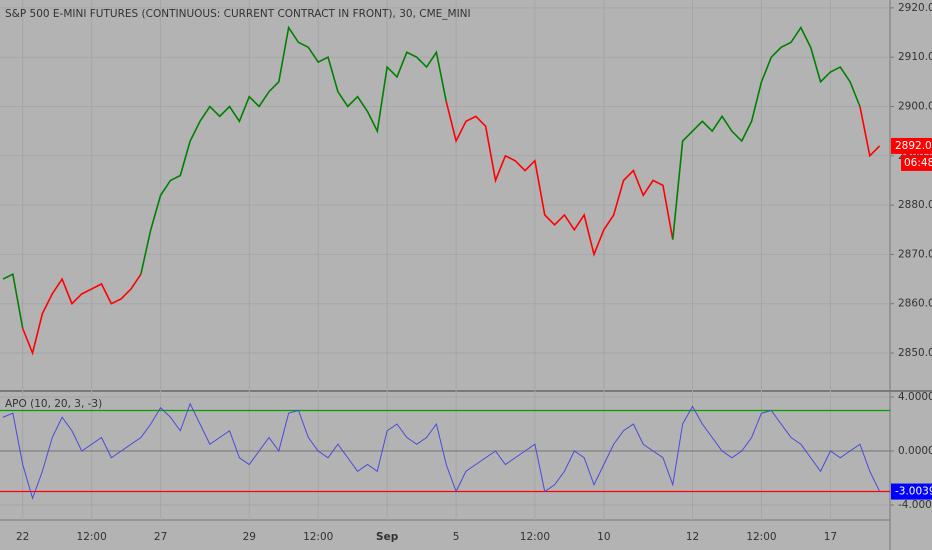 The height and width of the screenshot is (550, 932). Describe the element at coordinates (692, 537) in the screenshot. I see `x-tick-label: 12` at that location.